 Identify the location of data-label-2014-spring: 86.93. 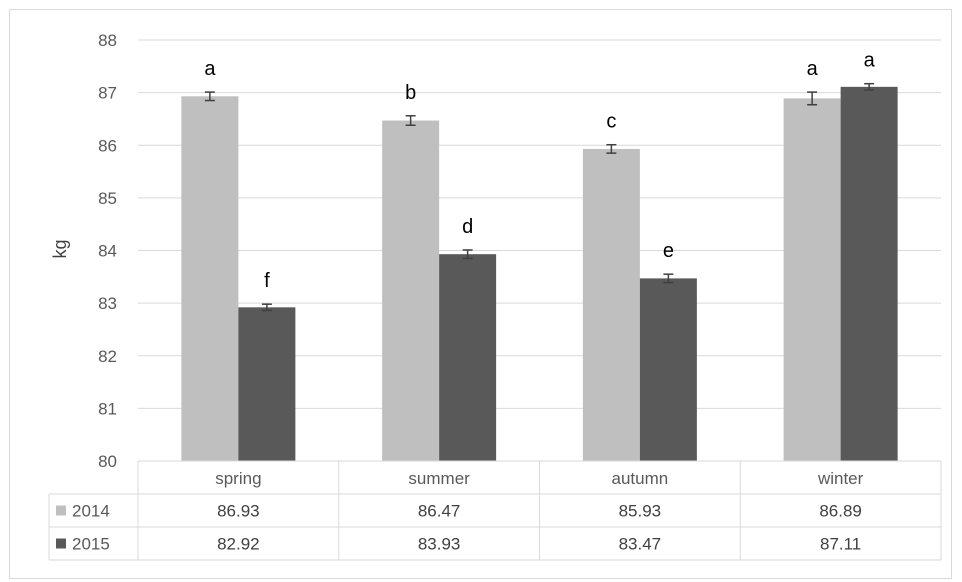
(238, 511).